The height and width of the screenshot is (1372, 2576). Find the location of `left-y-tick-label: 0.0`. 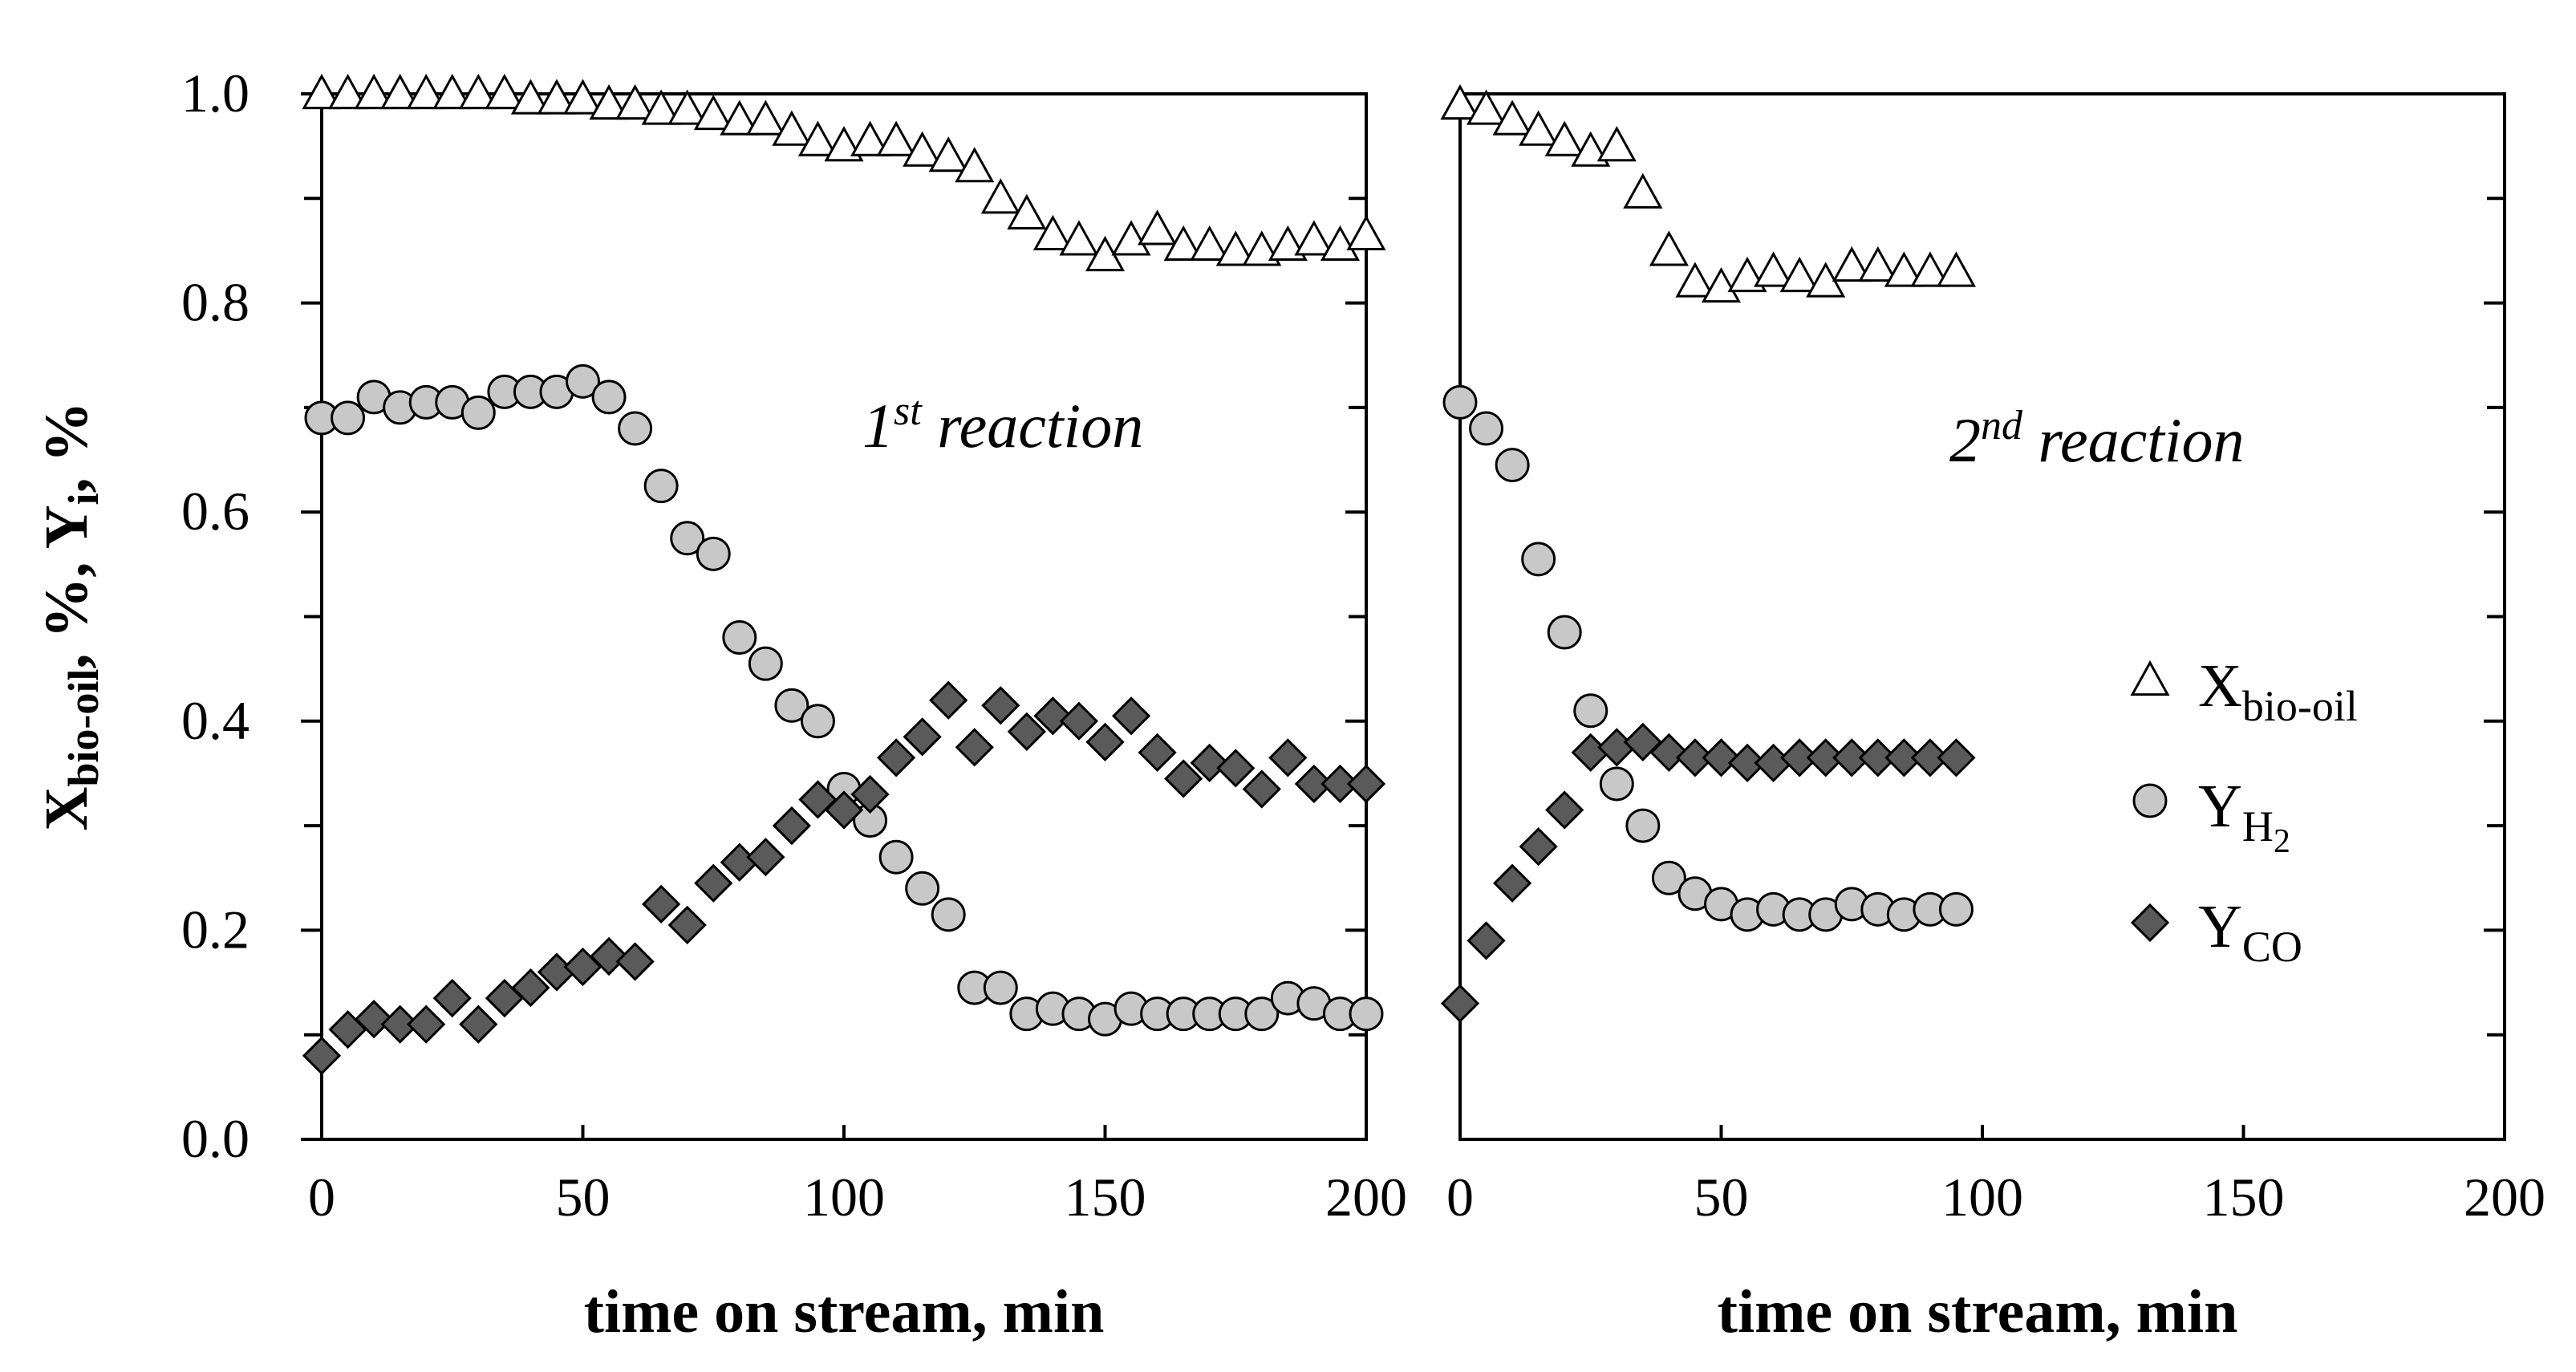

left-y-tick-label: 0.0 is located at coordinates (215, 1138).